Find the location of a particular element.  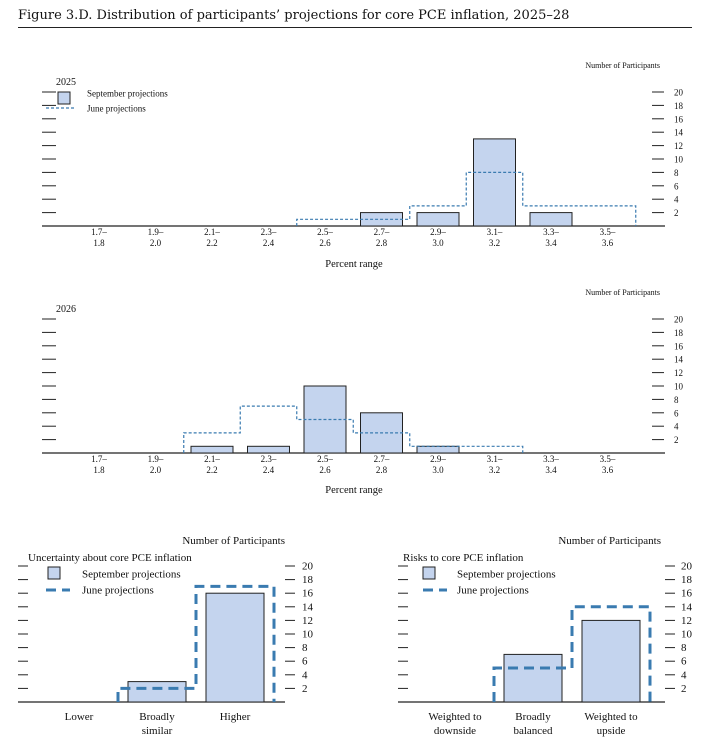

x-tick-label: 2.6 is located at coordinates (325, 243).